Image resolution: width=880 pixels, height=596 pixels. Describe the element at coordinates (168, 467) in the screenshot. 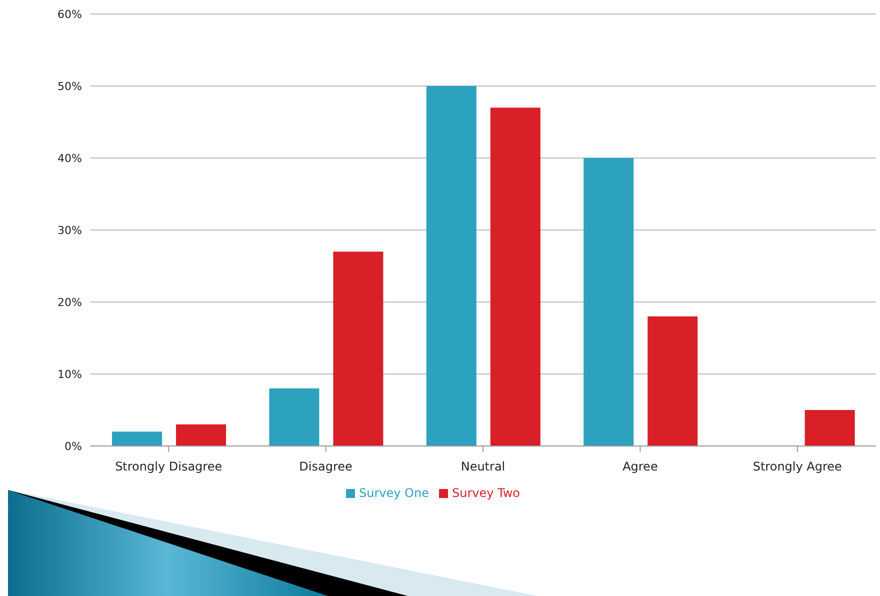

I see `x-tick-label: Strongly Disagree` at that location.